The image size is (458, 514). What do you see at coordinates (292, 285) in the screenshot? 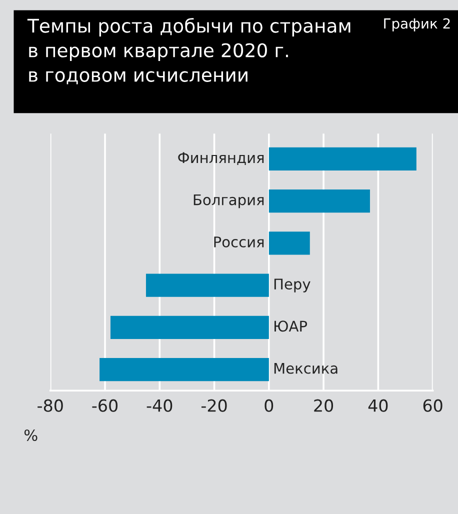
I see `y-tick-label: Перу` at bounding box center [292, 285].